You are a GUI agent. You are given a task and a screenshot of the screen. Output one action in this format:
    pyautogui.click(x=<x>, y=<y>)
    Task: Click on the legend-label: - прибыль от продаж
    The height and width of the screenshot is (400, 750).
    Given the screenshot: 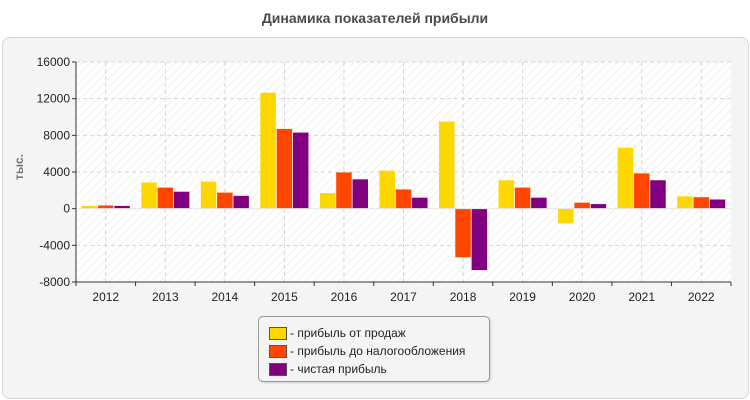 What is the action you would take?
    pyautogui.click(x=348, y=333)
    